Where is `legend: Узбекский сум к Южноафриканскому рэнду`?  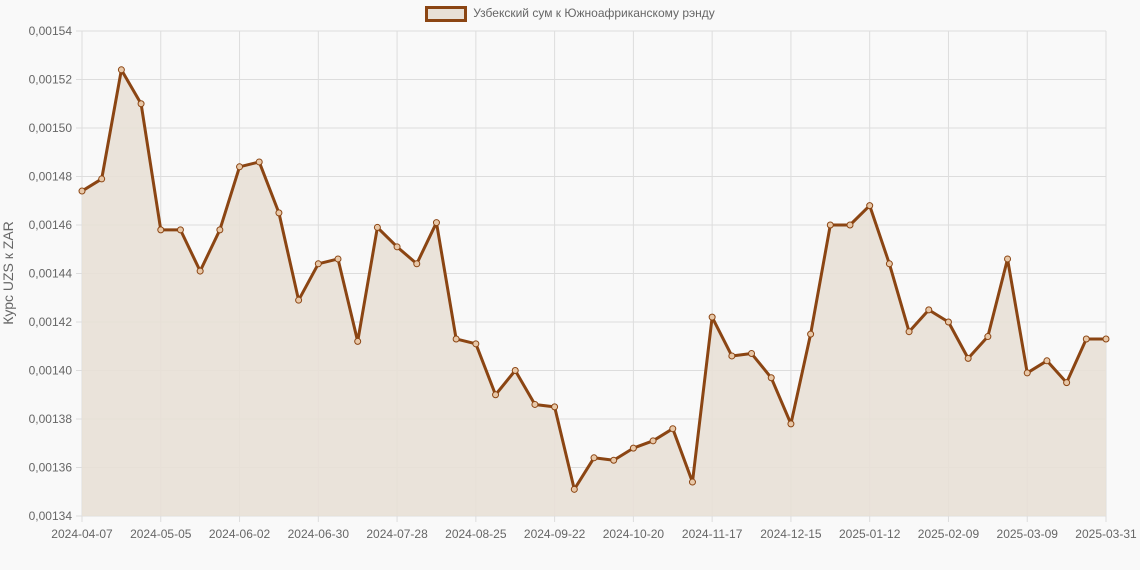 legend: Узбекский сум к Южноафриканскому рэнду is located at coordinates (570, 14).